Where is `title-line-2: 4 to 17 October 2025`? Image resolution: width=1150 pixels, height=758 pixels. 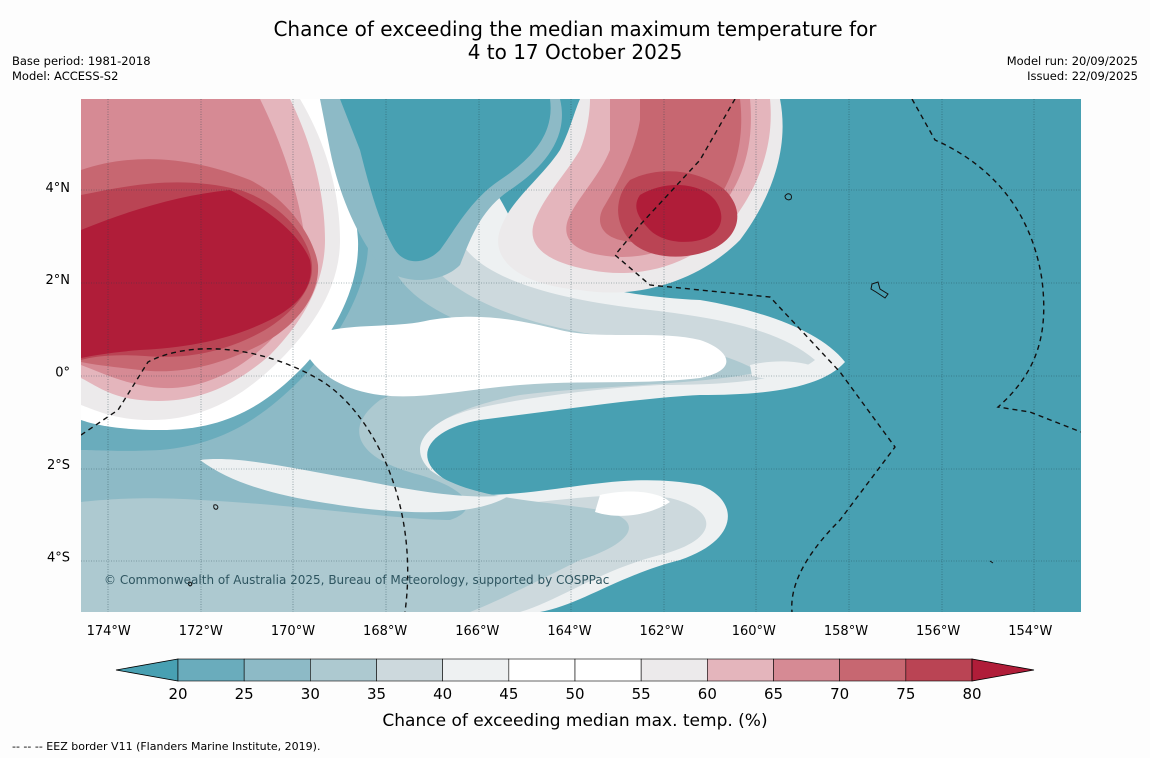
title-line-2: 4 to 17 October 2025 is located at coordinates (575, 52).